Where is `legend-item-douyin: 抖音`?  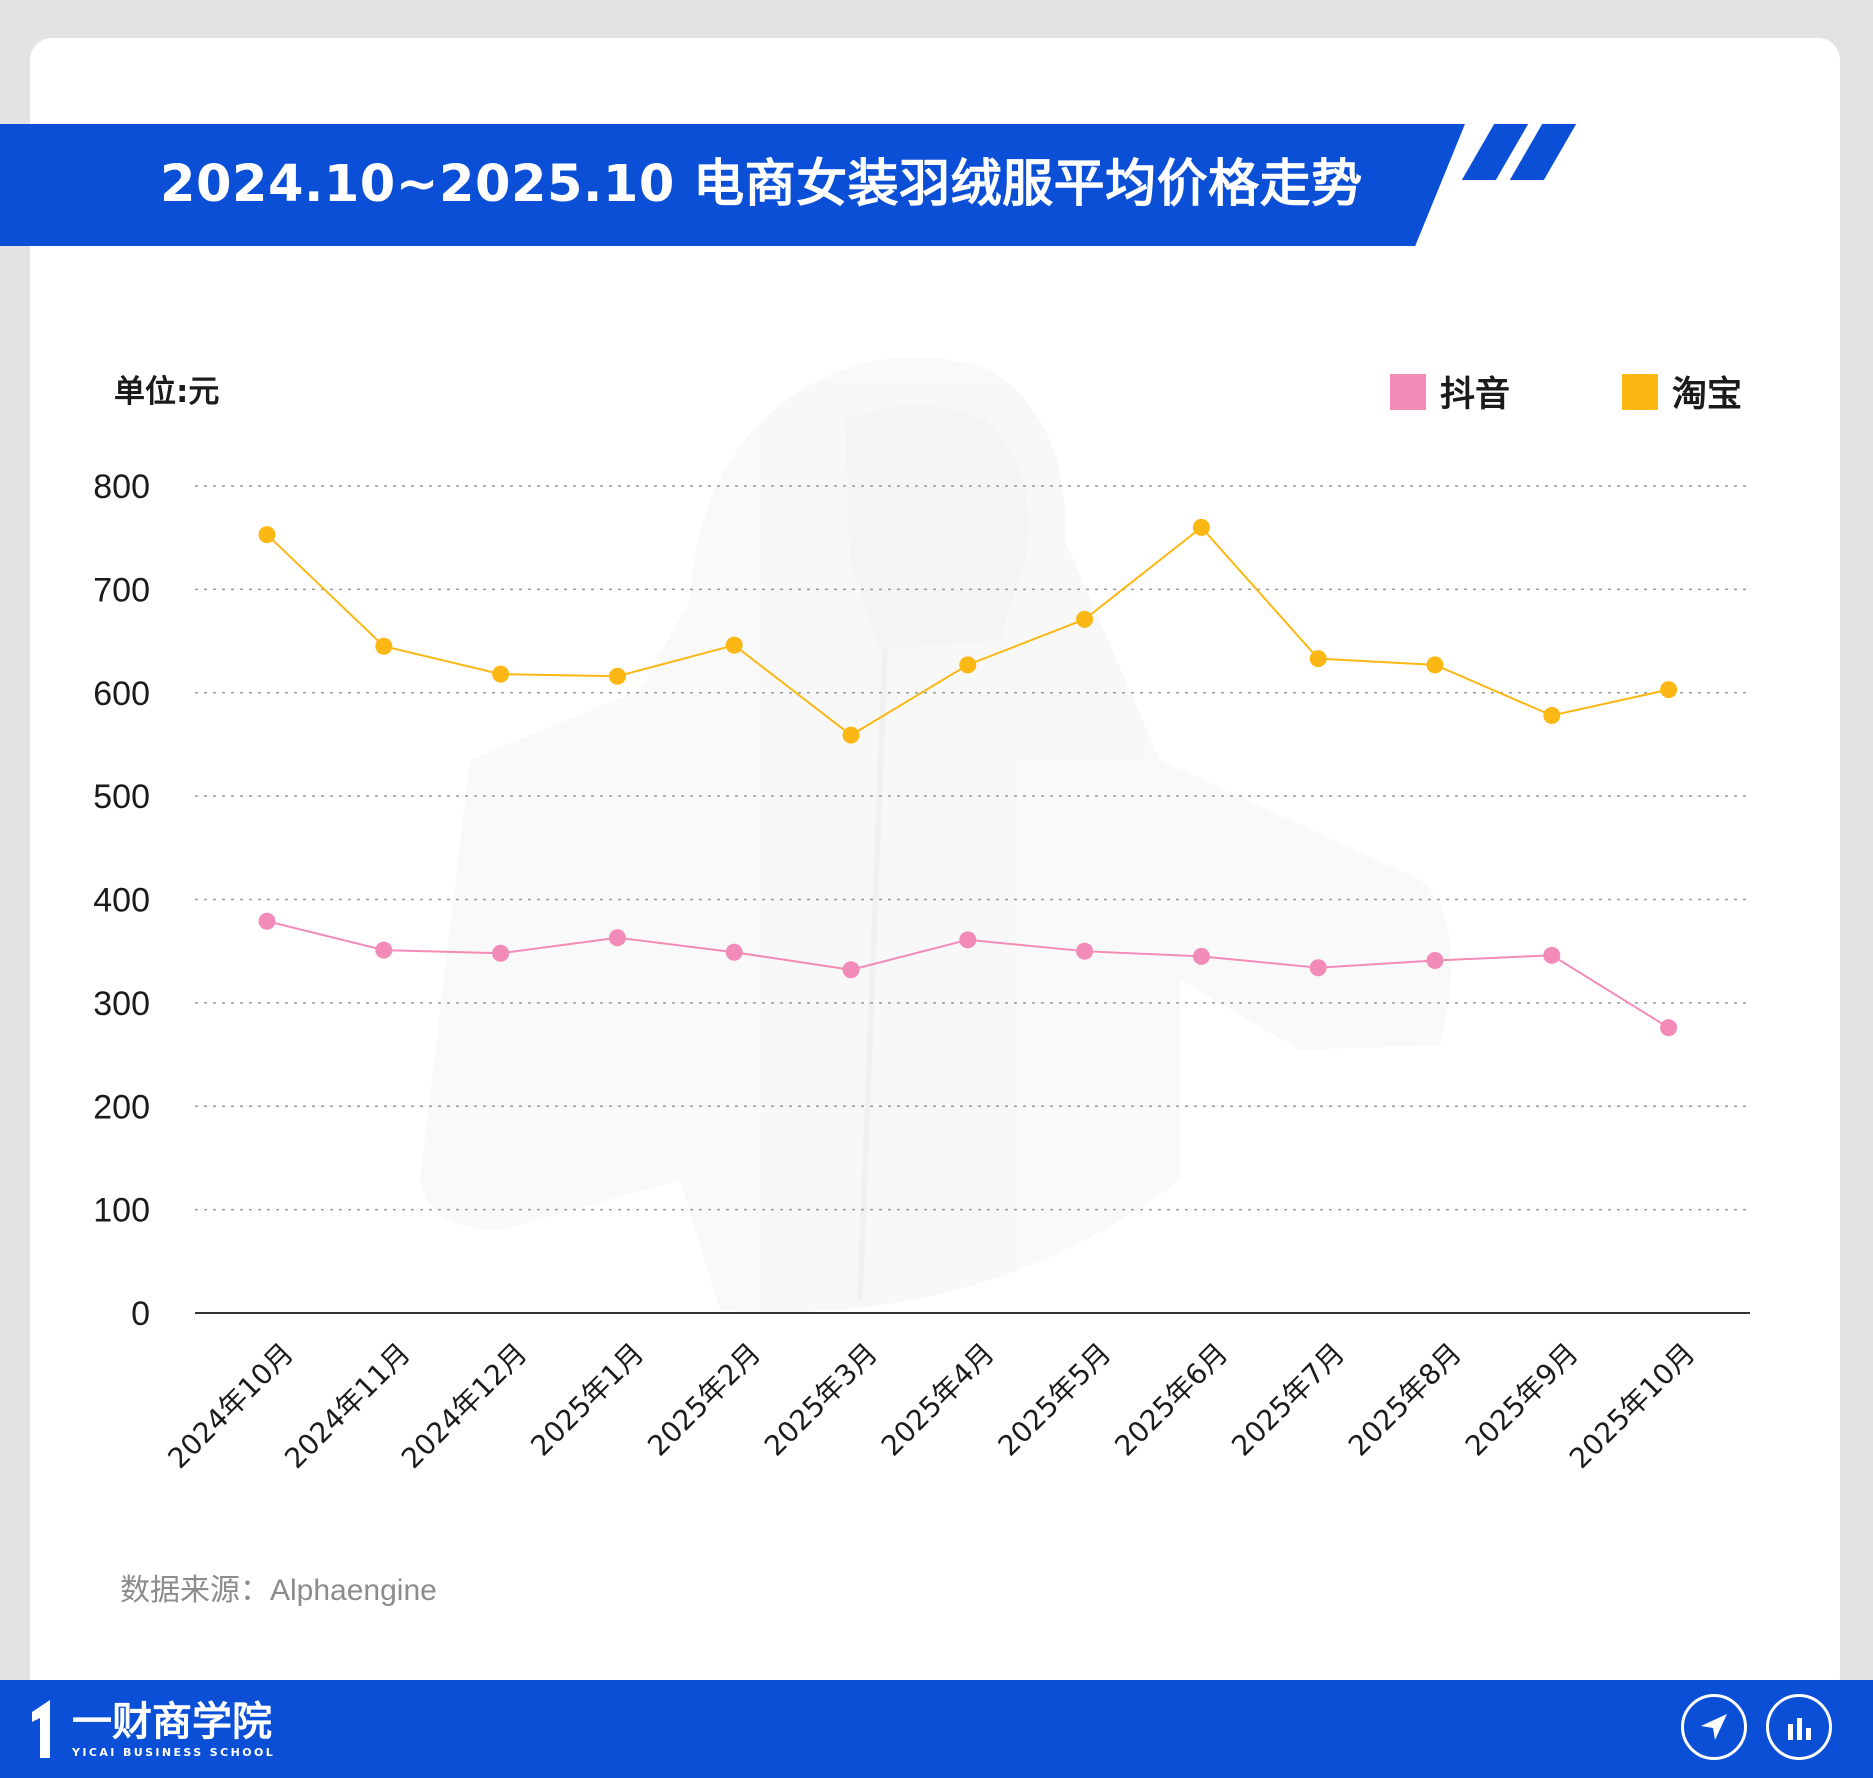
legend-item-douyin: 抖音 is located at coordinates (1450, 391).